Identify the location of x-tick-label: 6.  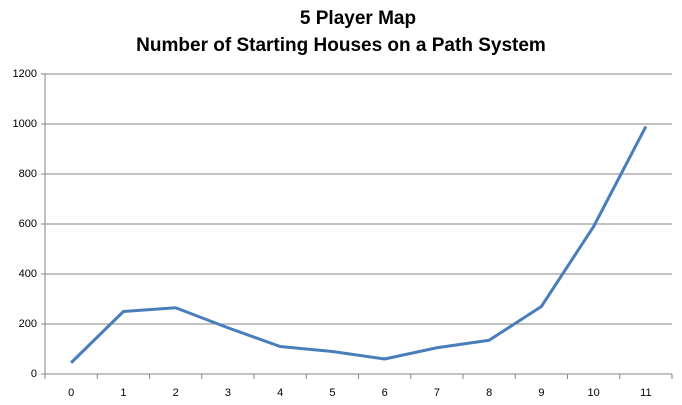
(385, 393).